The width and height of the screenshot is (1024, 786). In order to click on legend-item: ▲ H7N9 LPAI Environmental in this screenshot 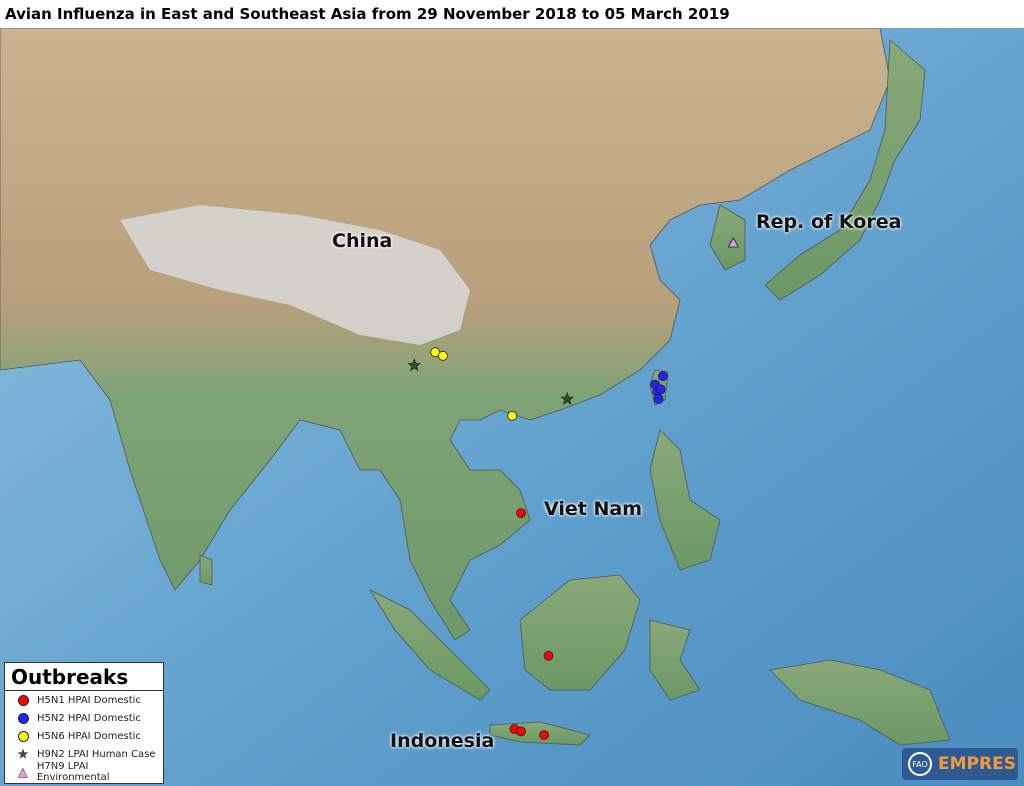, I will do `click(84, 772)`.